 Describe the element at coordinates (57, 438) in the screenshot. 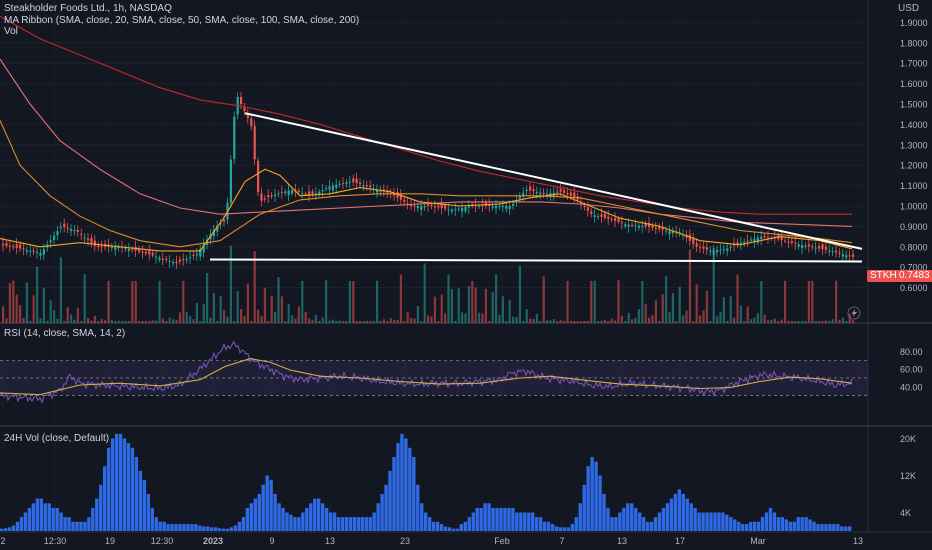

I see `vol24-legend: 24H Vol (close, Default)` at that location.